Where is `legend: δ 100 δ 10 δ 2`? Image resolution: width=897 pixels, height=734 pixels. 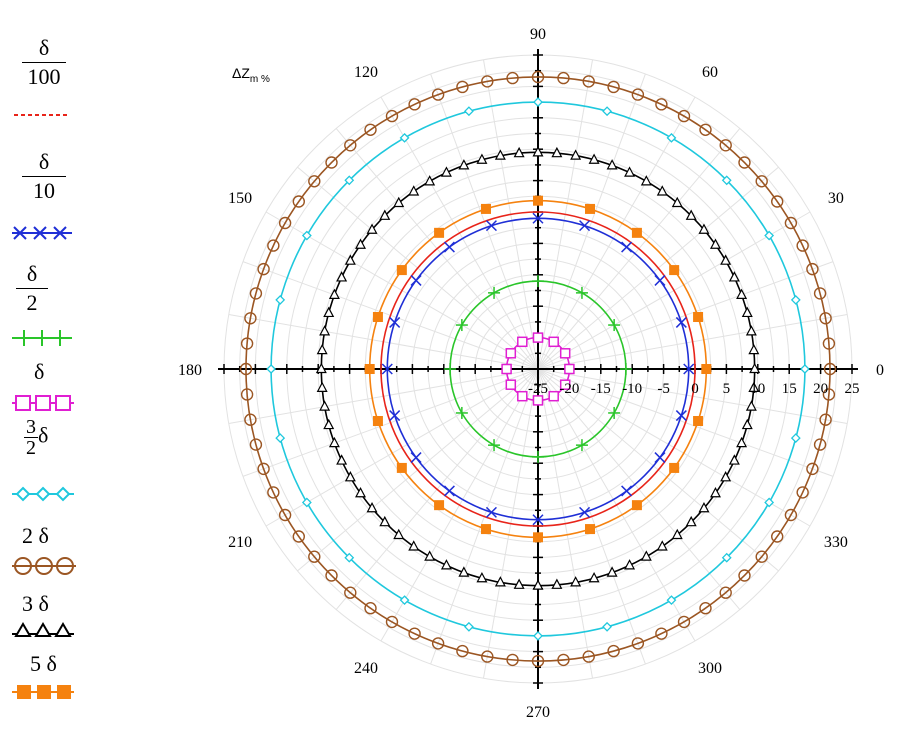 legend: δ 100 δ 10 δ 2 is located at coordinates (55, 367).